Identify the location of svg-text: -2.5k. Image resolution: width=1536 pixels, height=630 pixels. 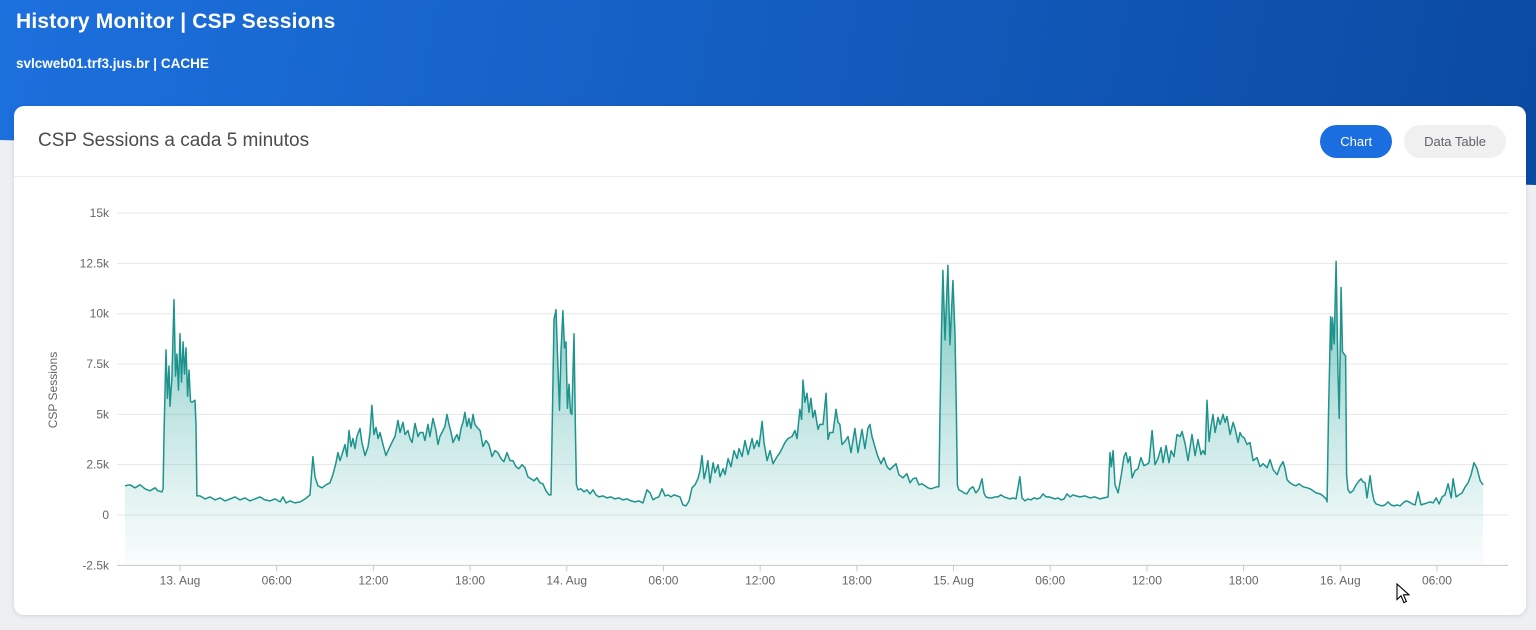
(96, 565).